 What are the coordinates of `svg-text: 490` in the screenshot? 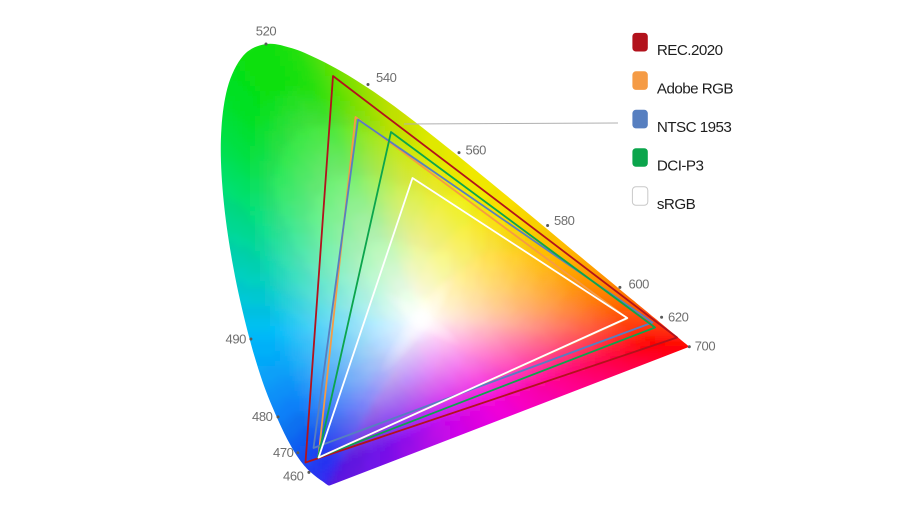 It's located at (236, 339).